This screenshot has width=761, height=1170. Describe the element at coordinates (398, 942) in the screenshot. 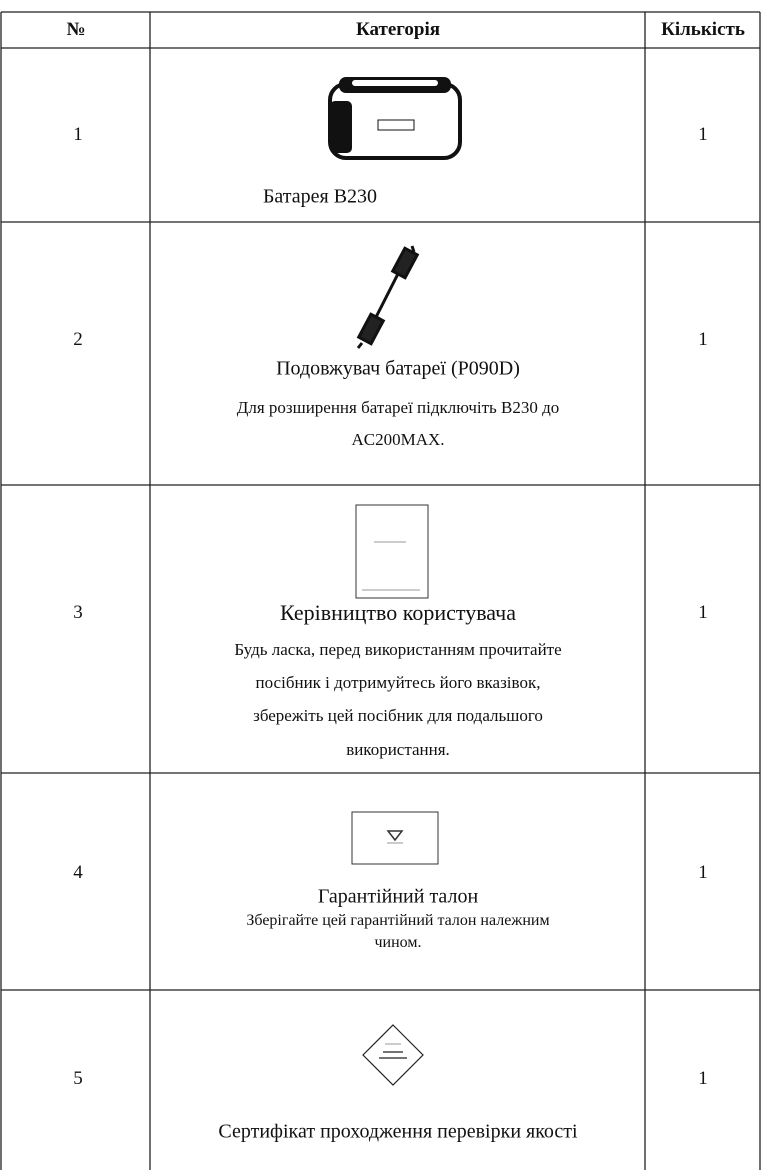

I see `item-description: чином.` at that location.